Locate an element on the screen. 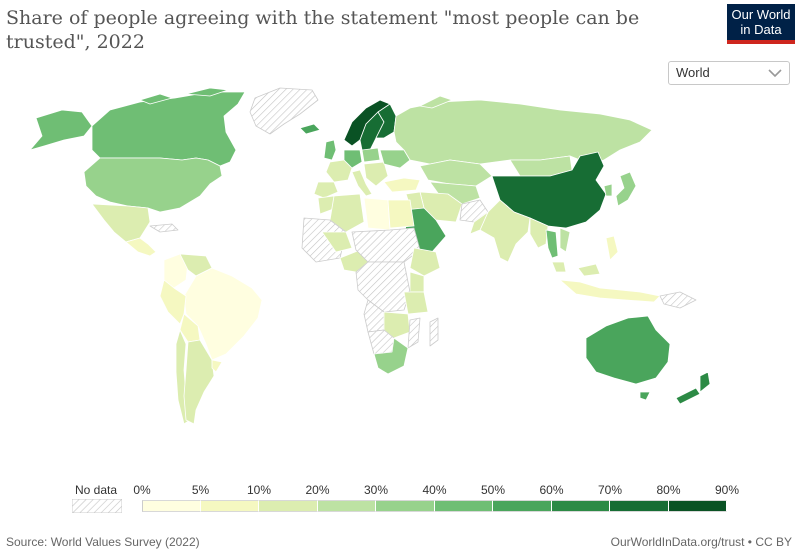 This screenshot has height=559, width=800. country-uk is located at coordinates (330, 150).